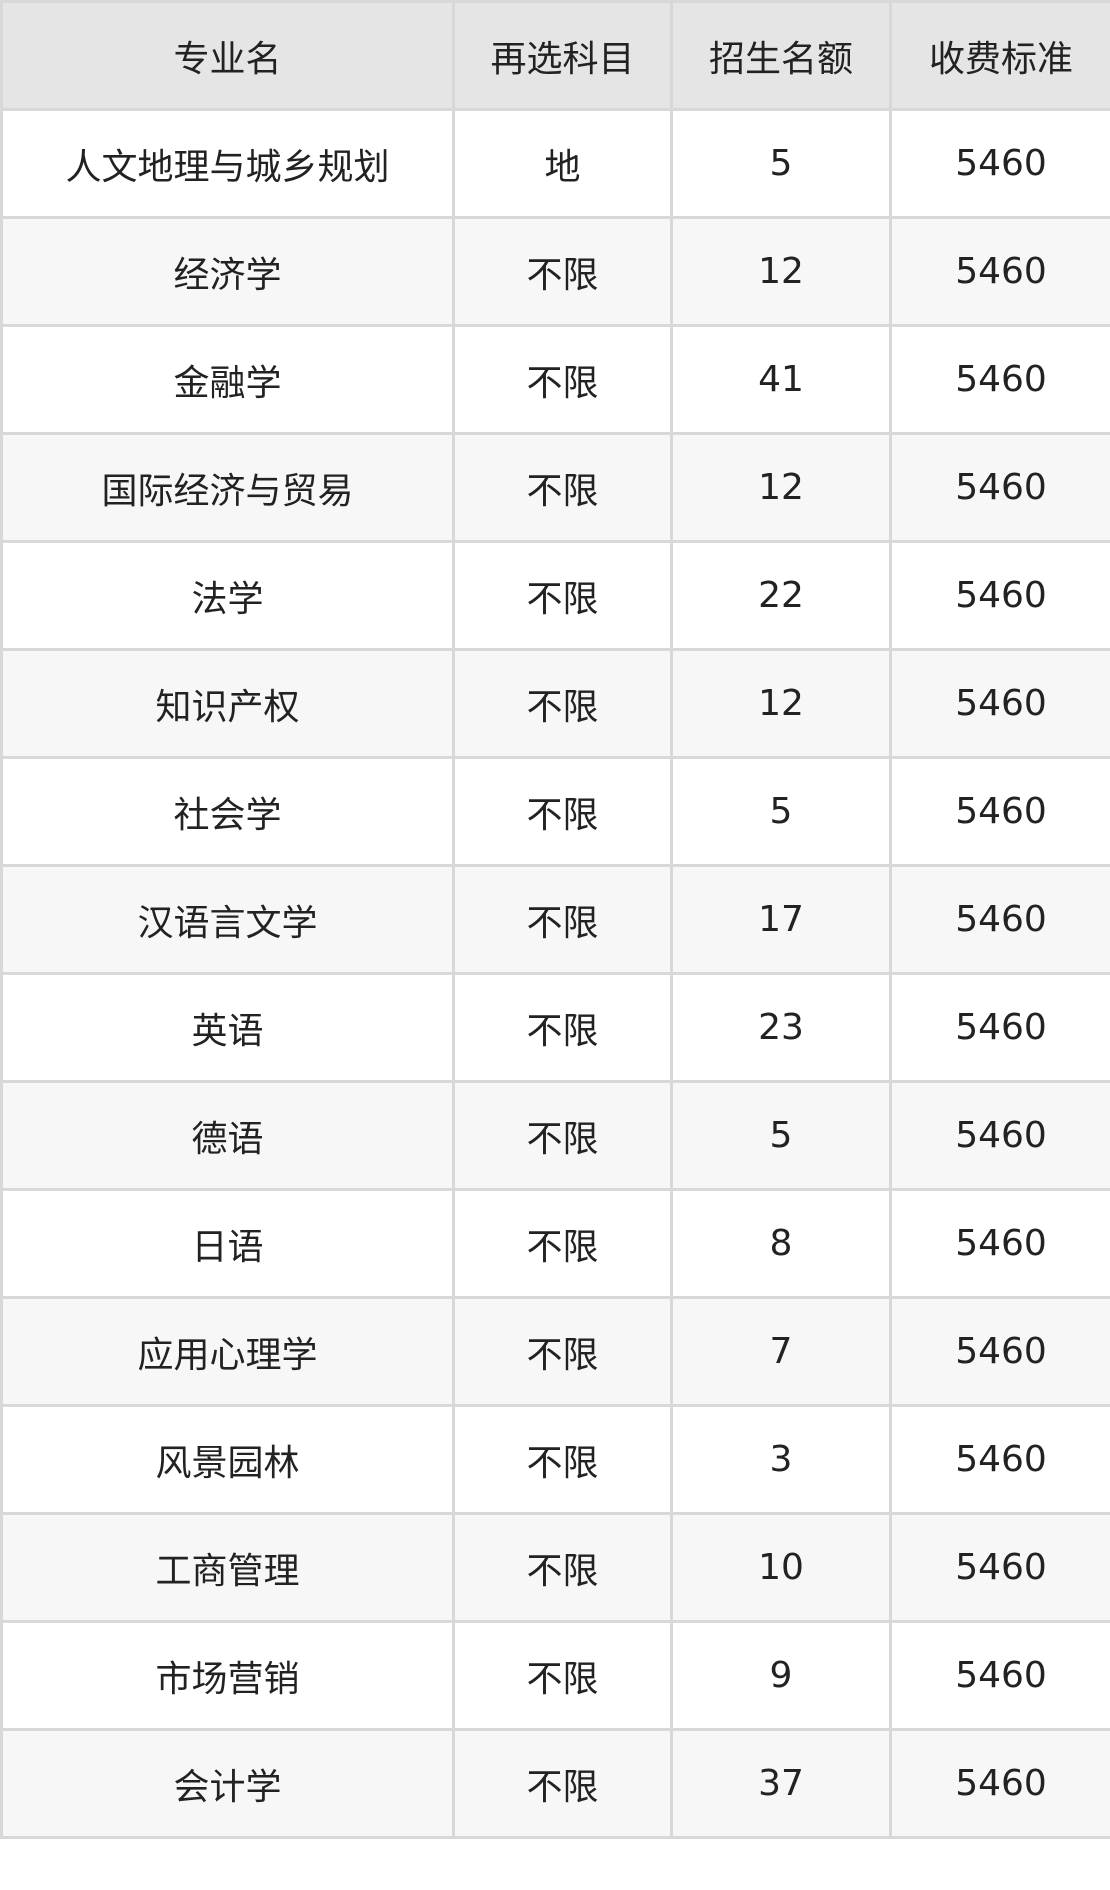  What do you see at coordinates (781, 1675) in the screenshot?
I see `enrollment-quota-cell: 9` at bounding box center [781, 1675].